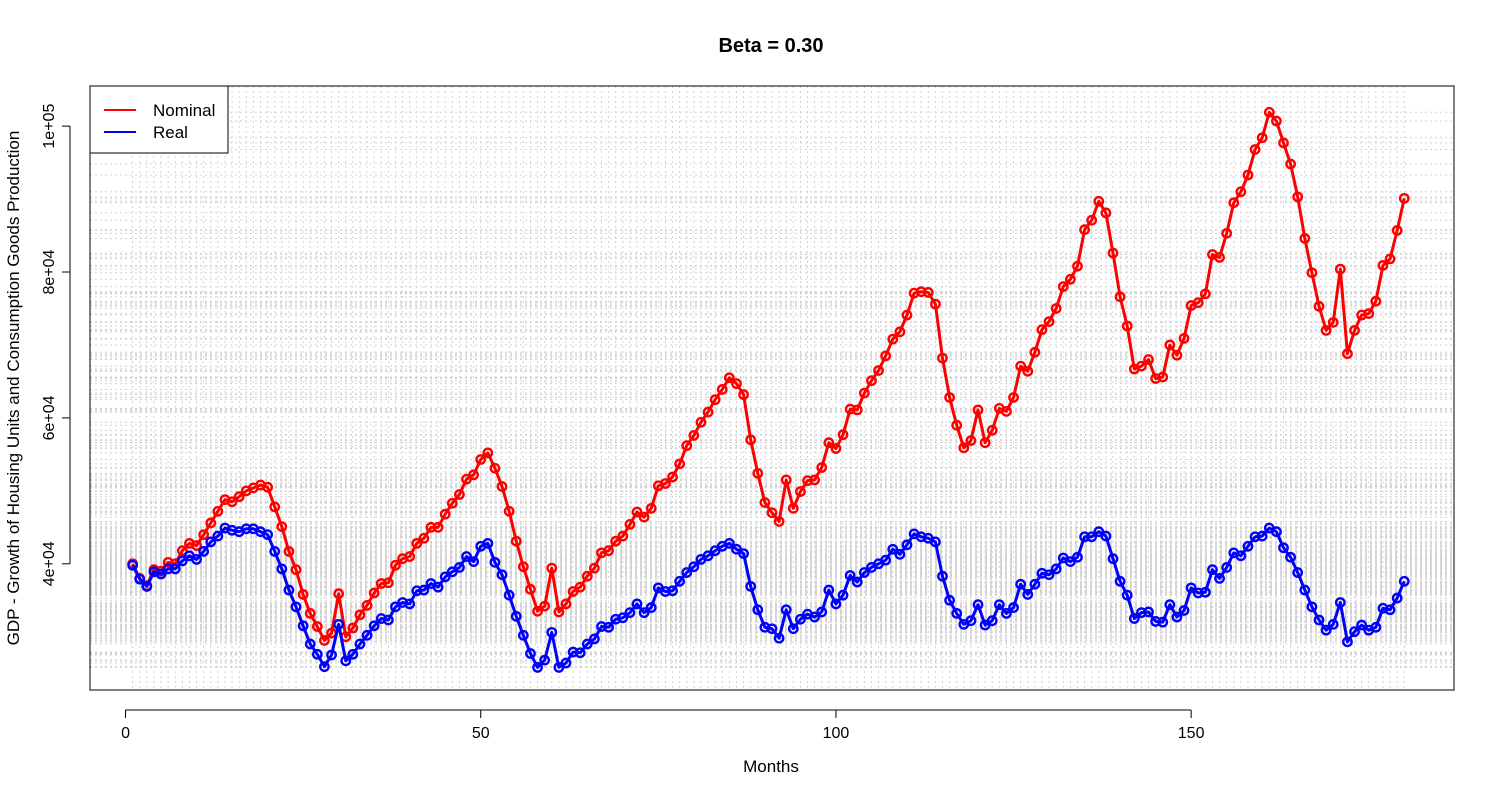 Image resolution: width=1500 pixels, height=800 pixels. I want to click on legend-label-nominal: Nominal, so click(184, 110).